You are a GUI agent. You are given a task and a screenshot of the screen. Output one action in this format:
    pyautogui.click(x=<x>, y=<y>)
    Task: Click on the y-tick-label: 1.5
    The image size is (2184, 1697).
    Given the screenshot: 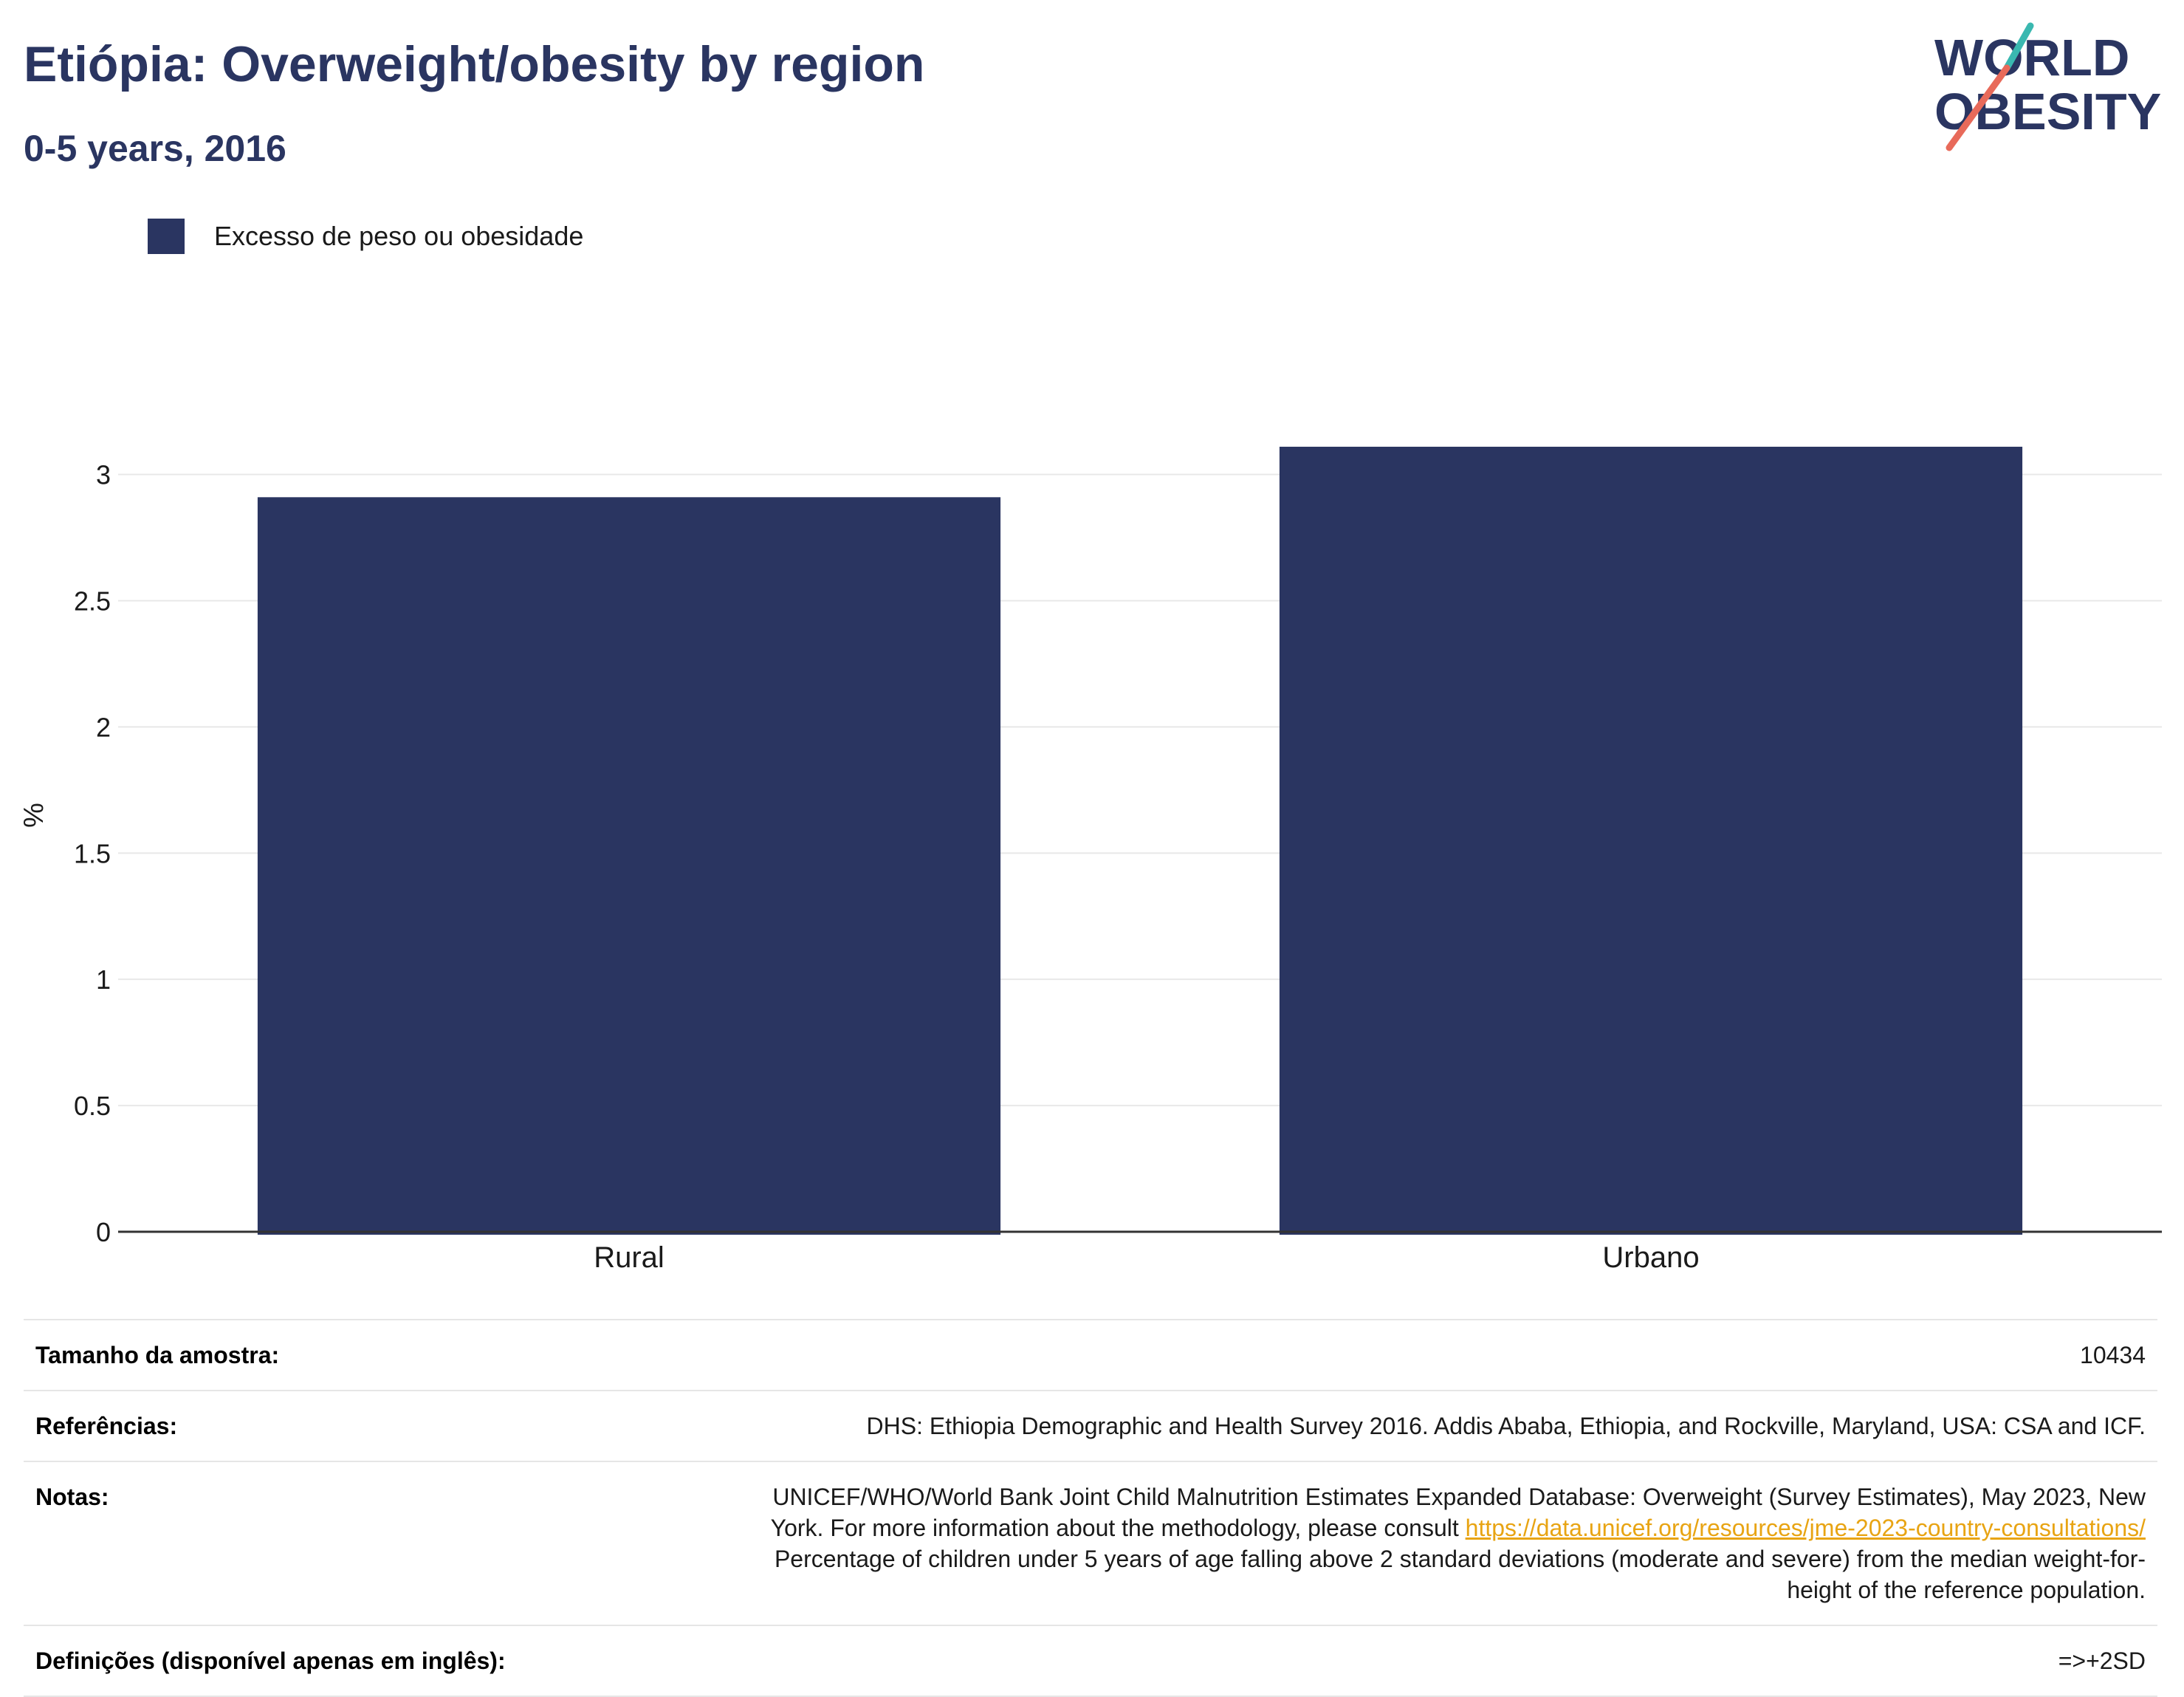 What is the action you would take?
    pyautogui.click(x=93, y=853)
    